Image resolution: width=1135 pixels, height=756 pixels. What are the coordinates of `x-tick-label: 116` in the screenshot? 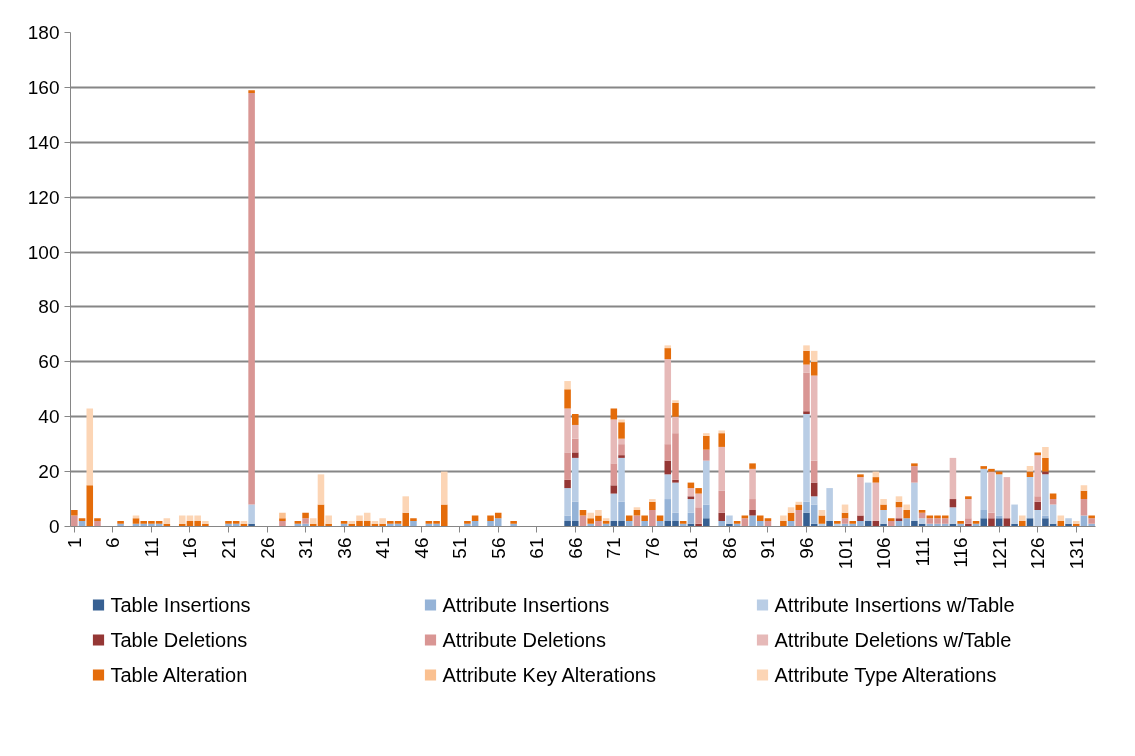 It's located at (961, 552).